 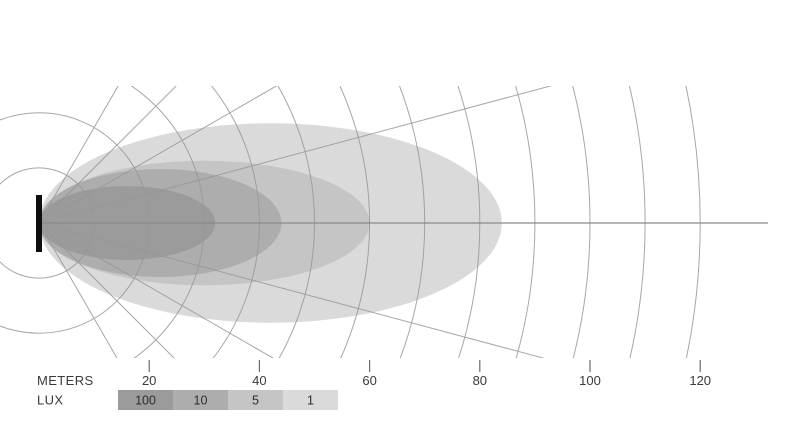 I want to click on axis-tick-label-40: 40, so click(x=259, y=380).